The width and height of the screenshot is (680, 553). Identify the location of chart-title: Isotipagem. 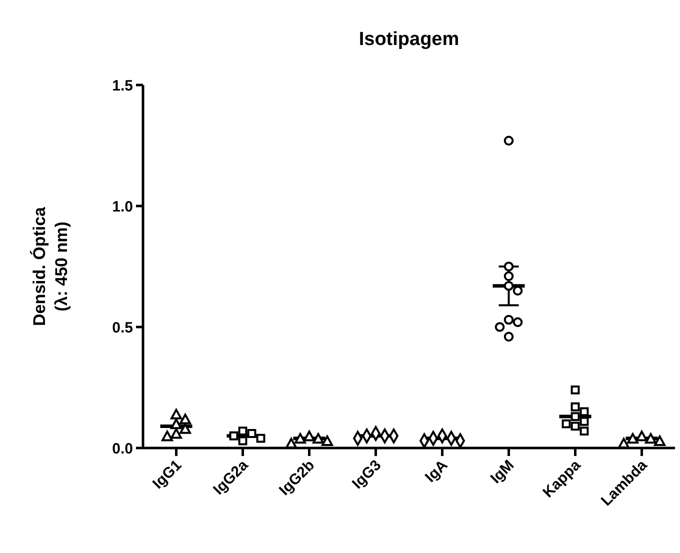
(409, 39).